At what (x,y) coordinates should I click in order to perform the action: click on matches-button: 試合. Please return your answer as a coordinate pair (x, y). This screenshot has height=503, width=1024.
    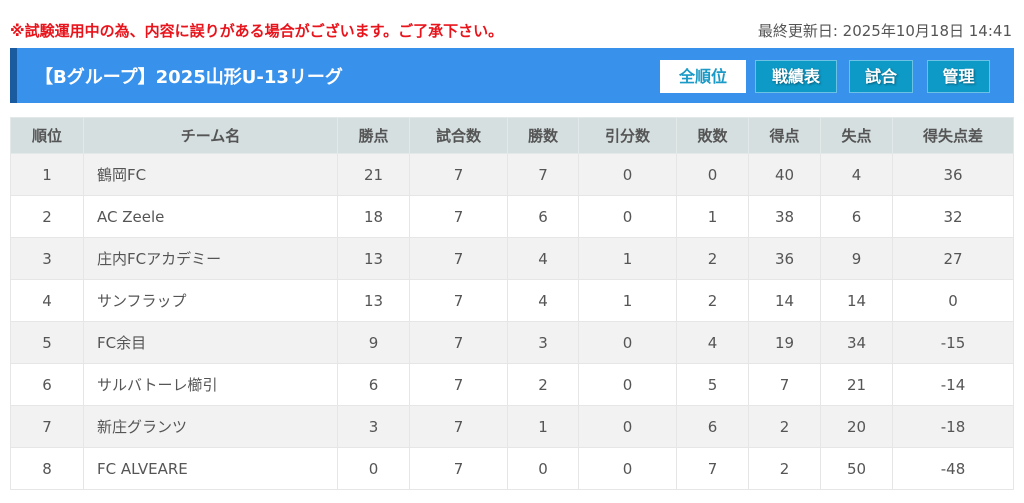
    Looking at the image, I should click on (881, 76).